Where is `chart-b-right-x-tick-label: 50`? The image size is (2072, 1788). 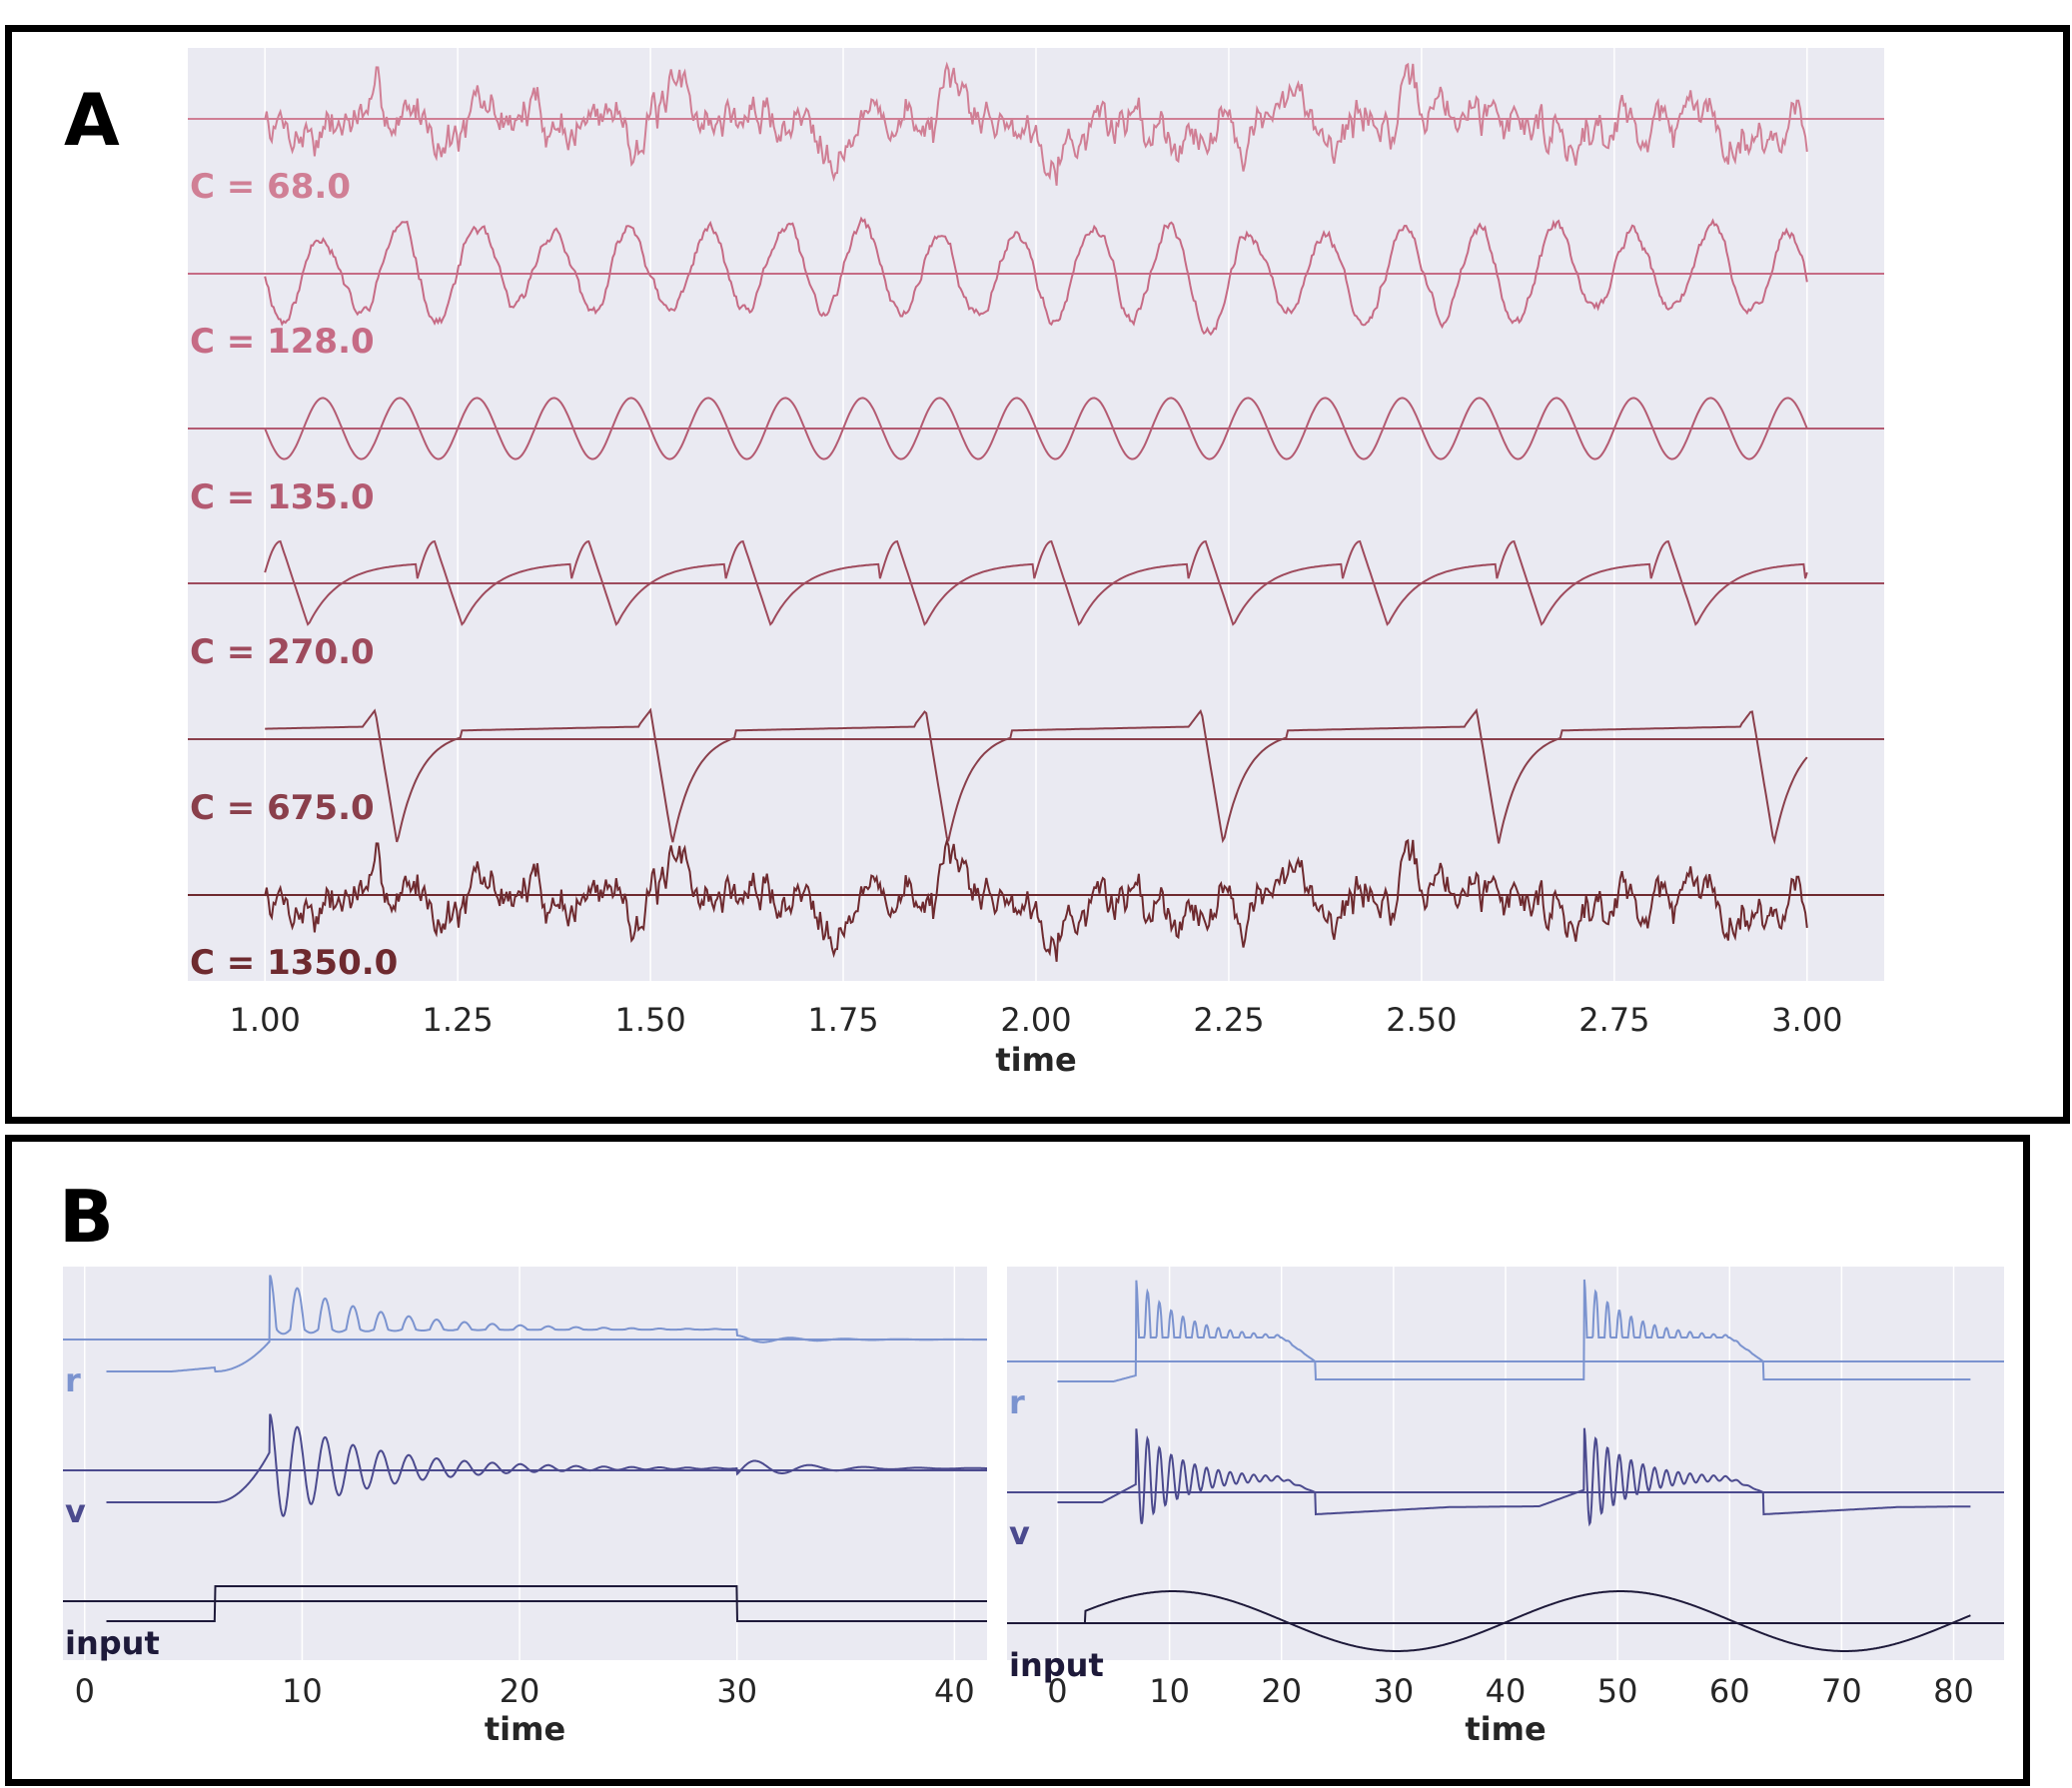
chart-b-right-x-tick-label: 50 is located at coordinates (1617, 1691).